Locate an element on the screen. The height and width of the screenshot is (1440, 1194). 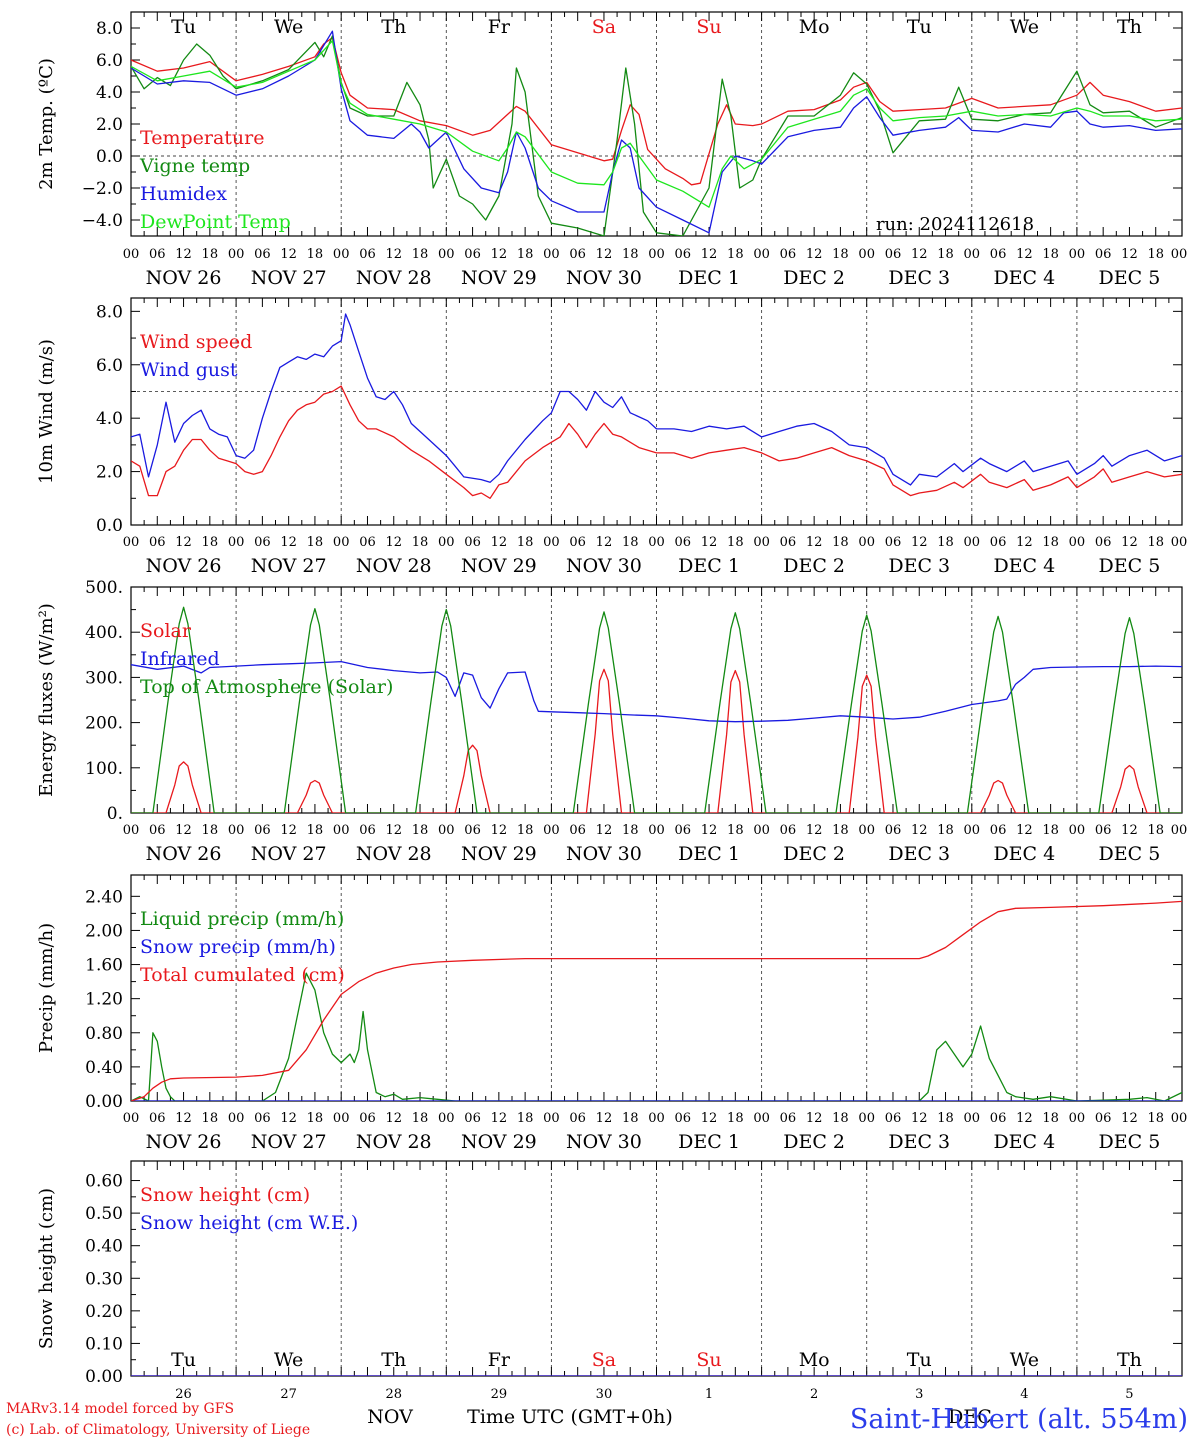
y-tick-label: 6.0 is located at coordinates (109, 366).